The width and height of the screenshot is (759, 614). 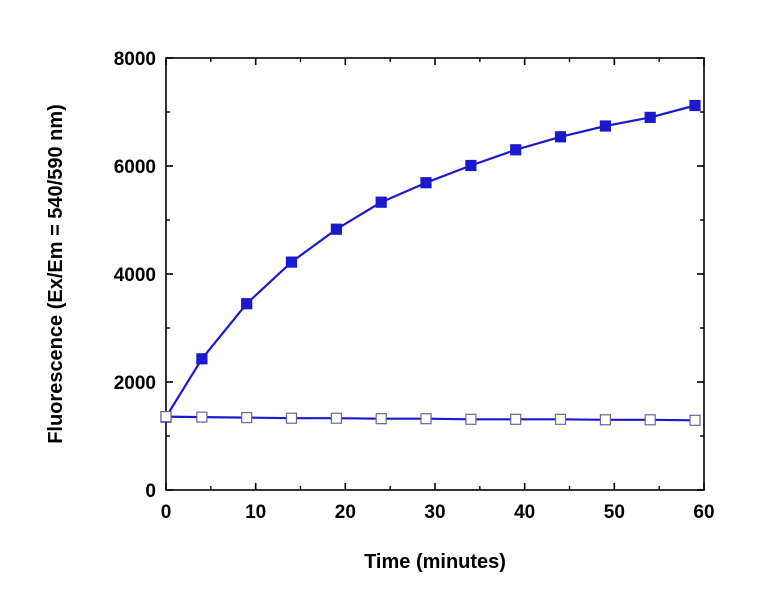 I want to click on x-tick-label: 10, so click(x=255, y=512).